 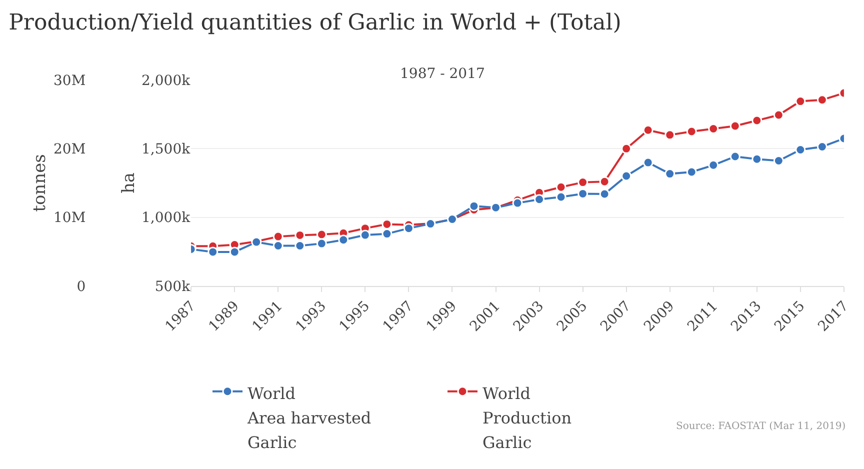 What do you see at coordinates (129, 183) in the screenshot?
I see `y2-axis-title: ha` at bounding box center [129, 183].